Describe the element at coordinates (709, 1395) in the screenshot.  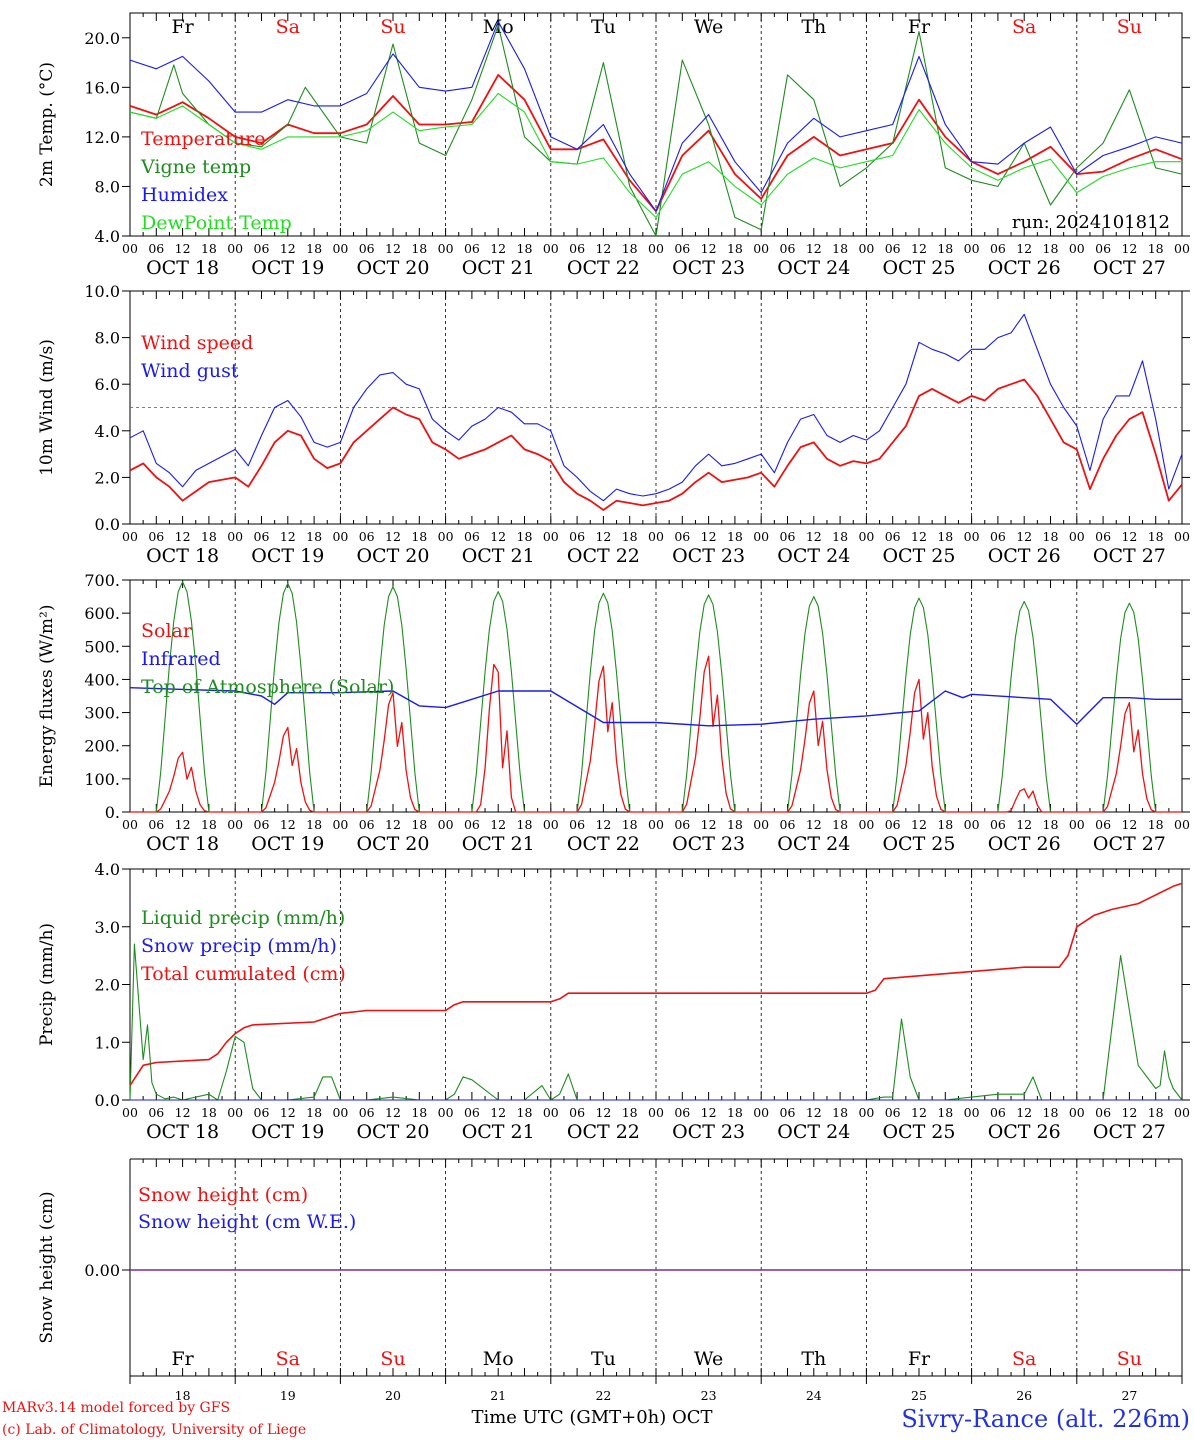
I see `day-number: 23` at that location.